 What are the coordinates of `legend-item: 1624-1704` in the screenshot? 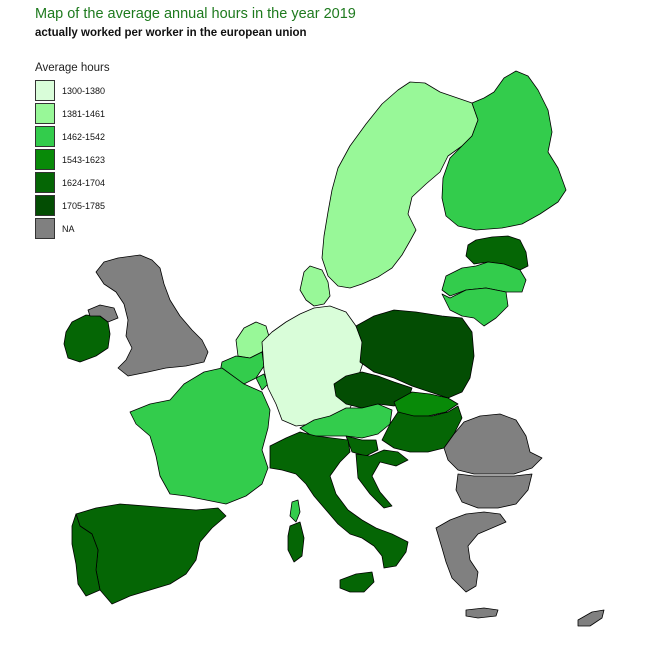 It's located at (72, 182).